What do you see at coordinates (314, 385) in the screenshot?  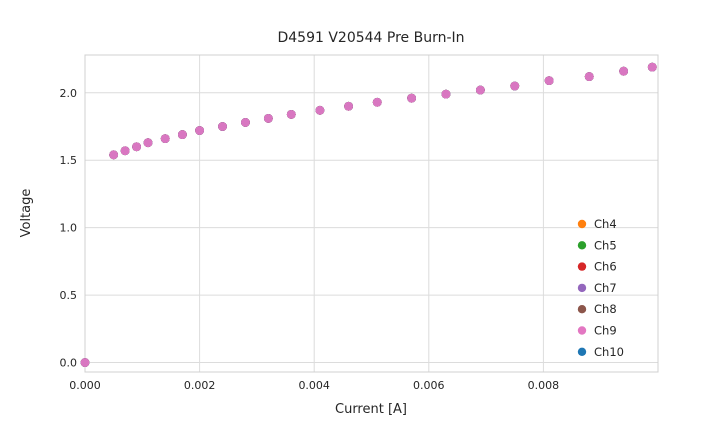 I see `x-tick-label: 0.004` at bounding box center [314, 385].